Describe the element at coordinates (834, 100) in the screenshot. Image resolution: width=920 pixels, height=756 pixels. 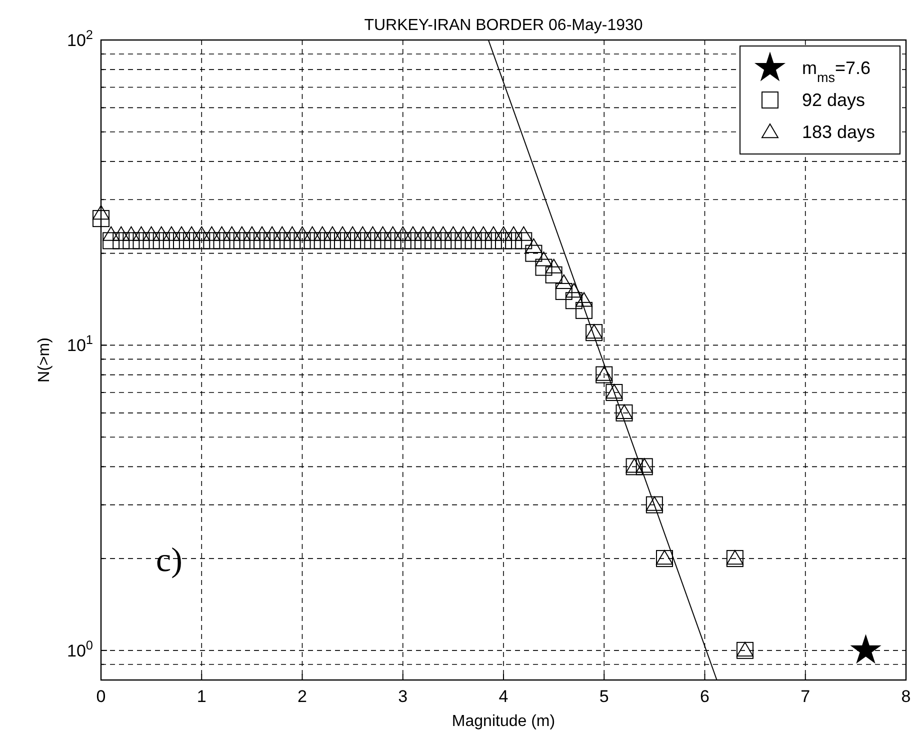
I see `legend-label: 92 days` at that location.